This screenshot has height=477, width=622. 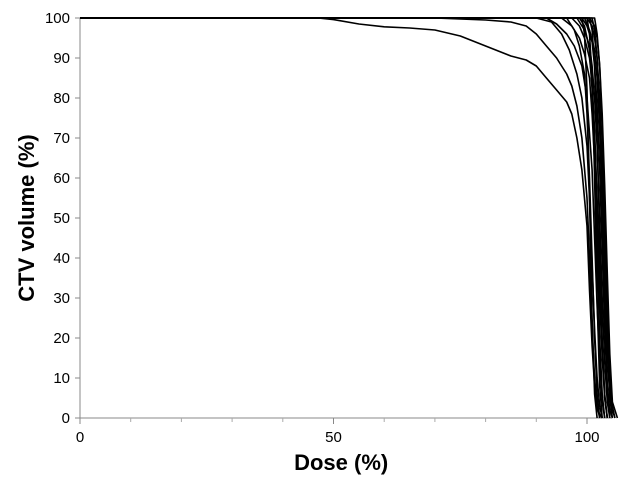 I want to click on y-tick-label: 0, so click(x=66, y=418).